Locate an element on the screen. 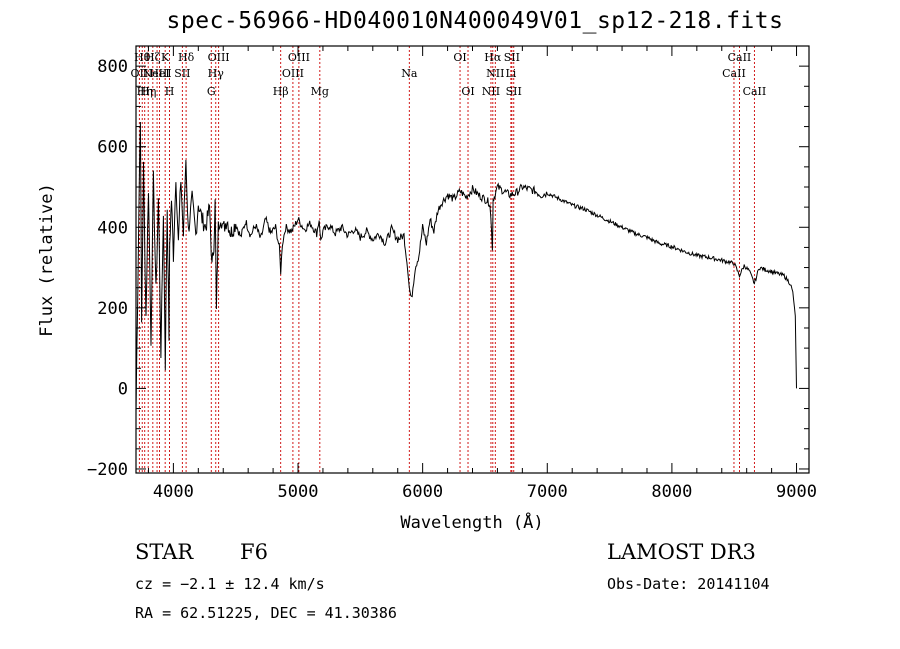 Image resolution: width=900 pixels, height=649 pixels. line-label-18: Na is located at coordinates (409, 73).